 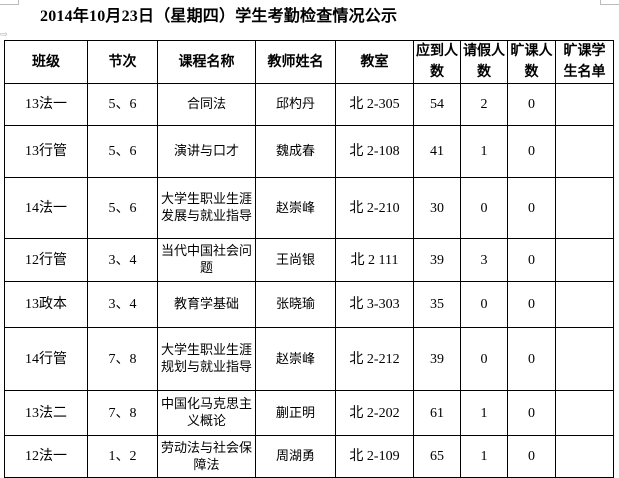 I want to click on cell-teacher: 张晓瑜, so click(x=295, y=304).